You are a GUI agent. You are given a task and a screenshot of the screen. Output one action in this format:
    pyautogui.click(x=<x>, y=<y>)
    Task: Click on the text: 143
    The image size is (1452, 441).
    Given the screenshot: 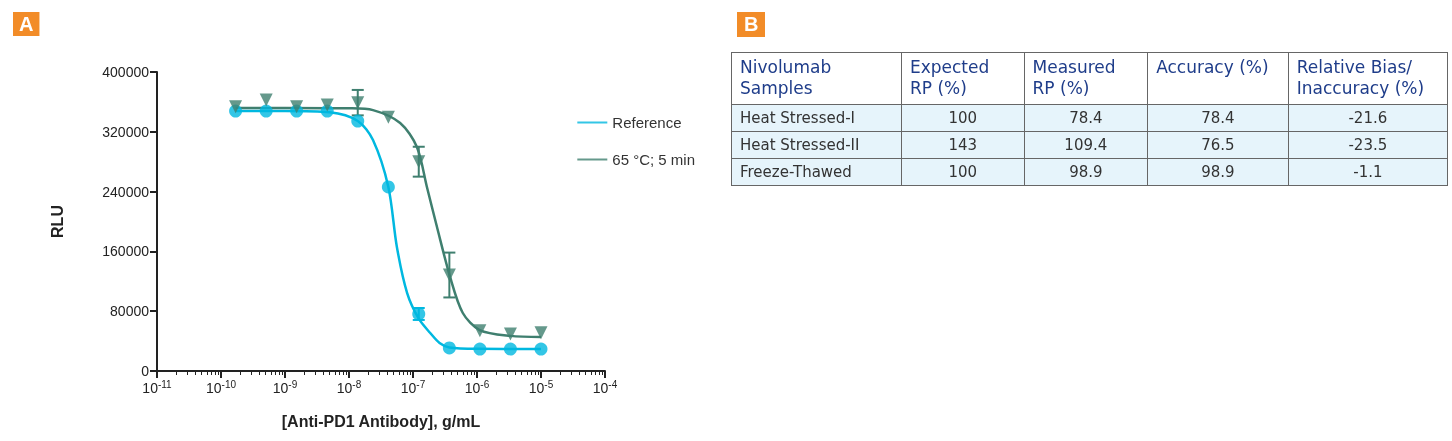 What is the action you would take?
    pyautogui.click(x=963, y=144)
    